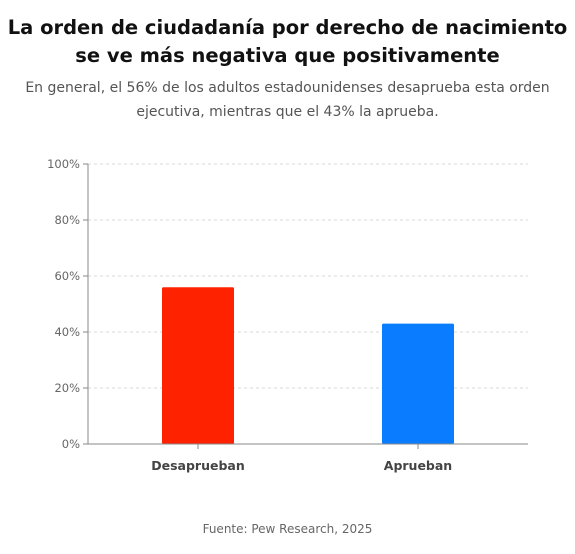 This screenshot has height=554, width=575. What do you see at coordinates (287, 55) in the screenshot?
I see `chart-title-line-2: se ve más negativa que positivamente` at bounding box center [287, 55].